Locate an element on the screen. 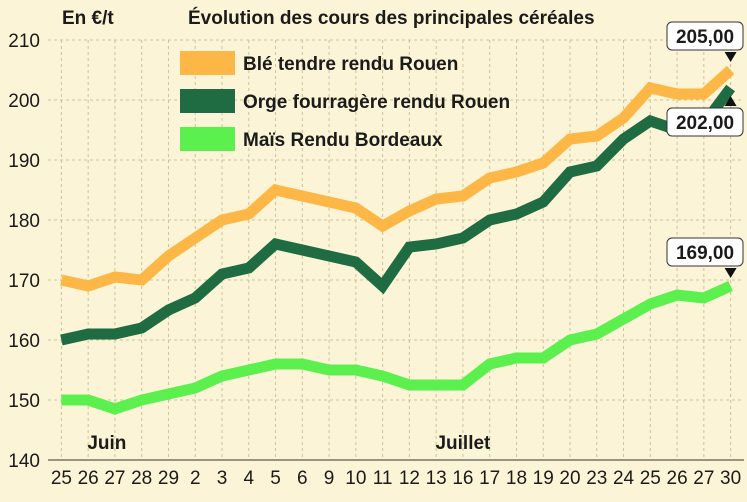  x-tick-label: 24 is located at coordinates (624, 478).